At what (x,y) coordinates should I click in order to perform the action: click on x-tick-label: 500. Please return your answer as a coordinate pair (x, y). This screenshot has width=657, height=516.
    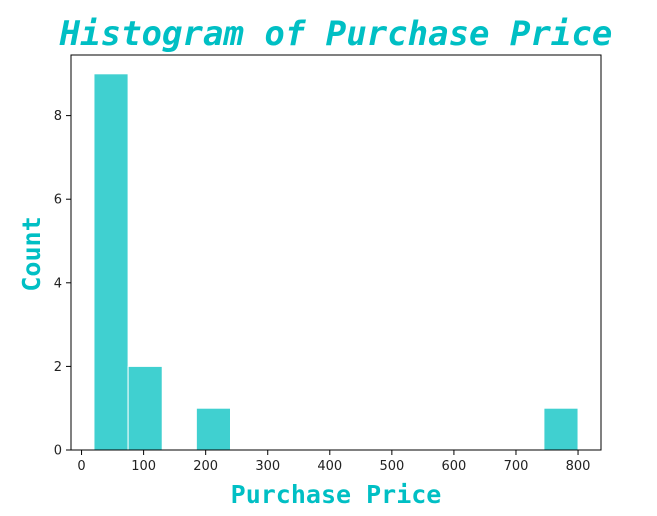
    Looking at the image, I should click on (391, 466).